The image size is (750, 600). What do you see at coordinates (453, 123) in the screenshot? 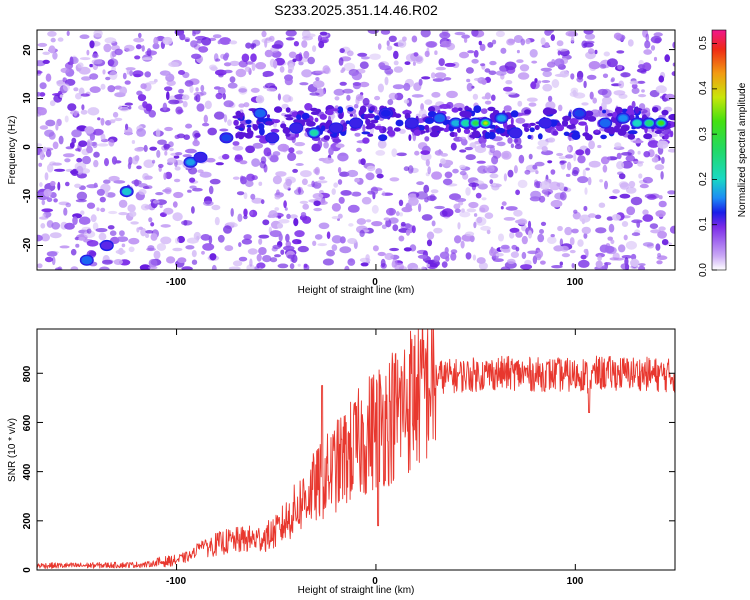
I see `spectrogram-signal-band` at bounding box center [453, 123].